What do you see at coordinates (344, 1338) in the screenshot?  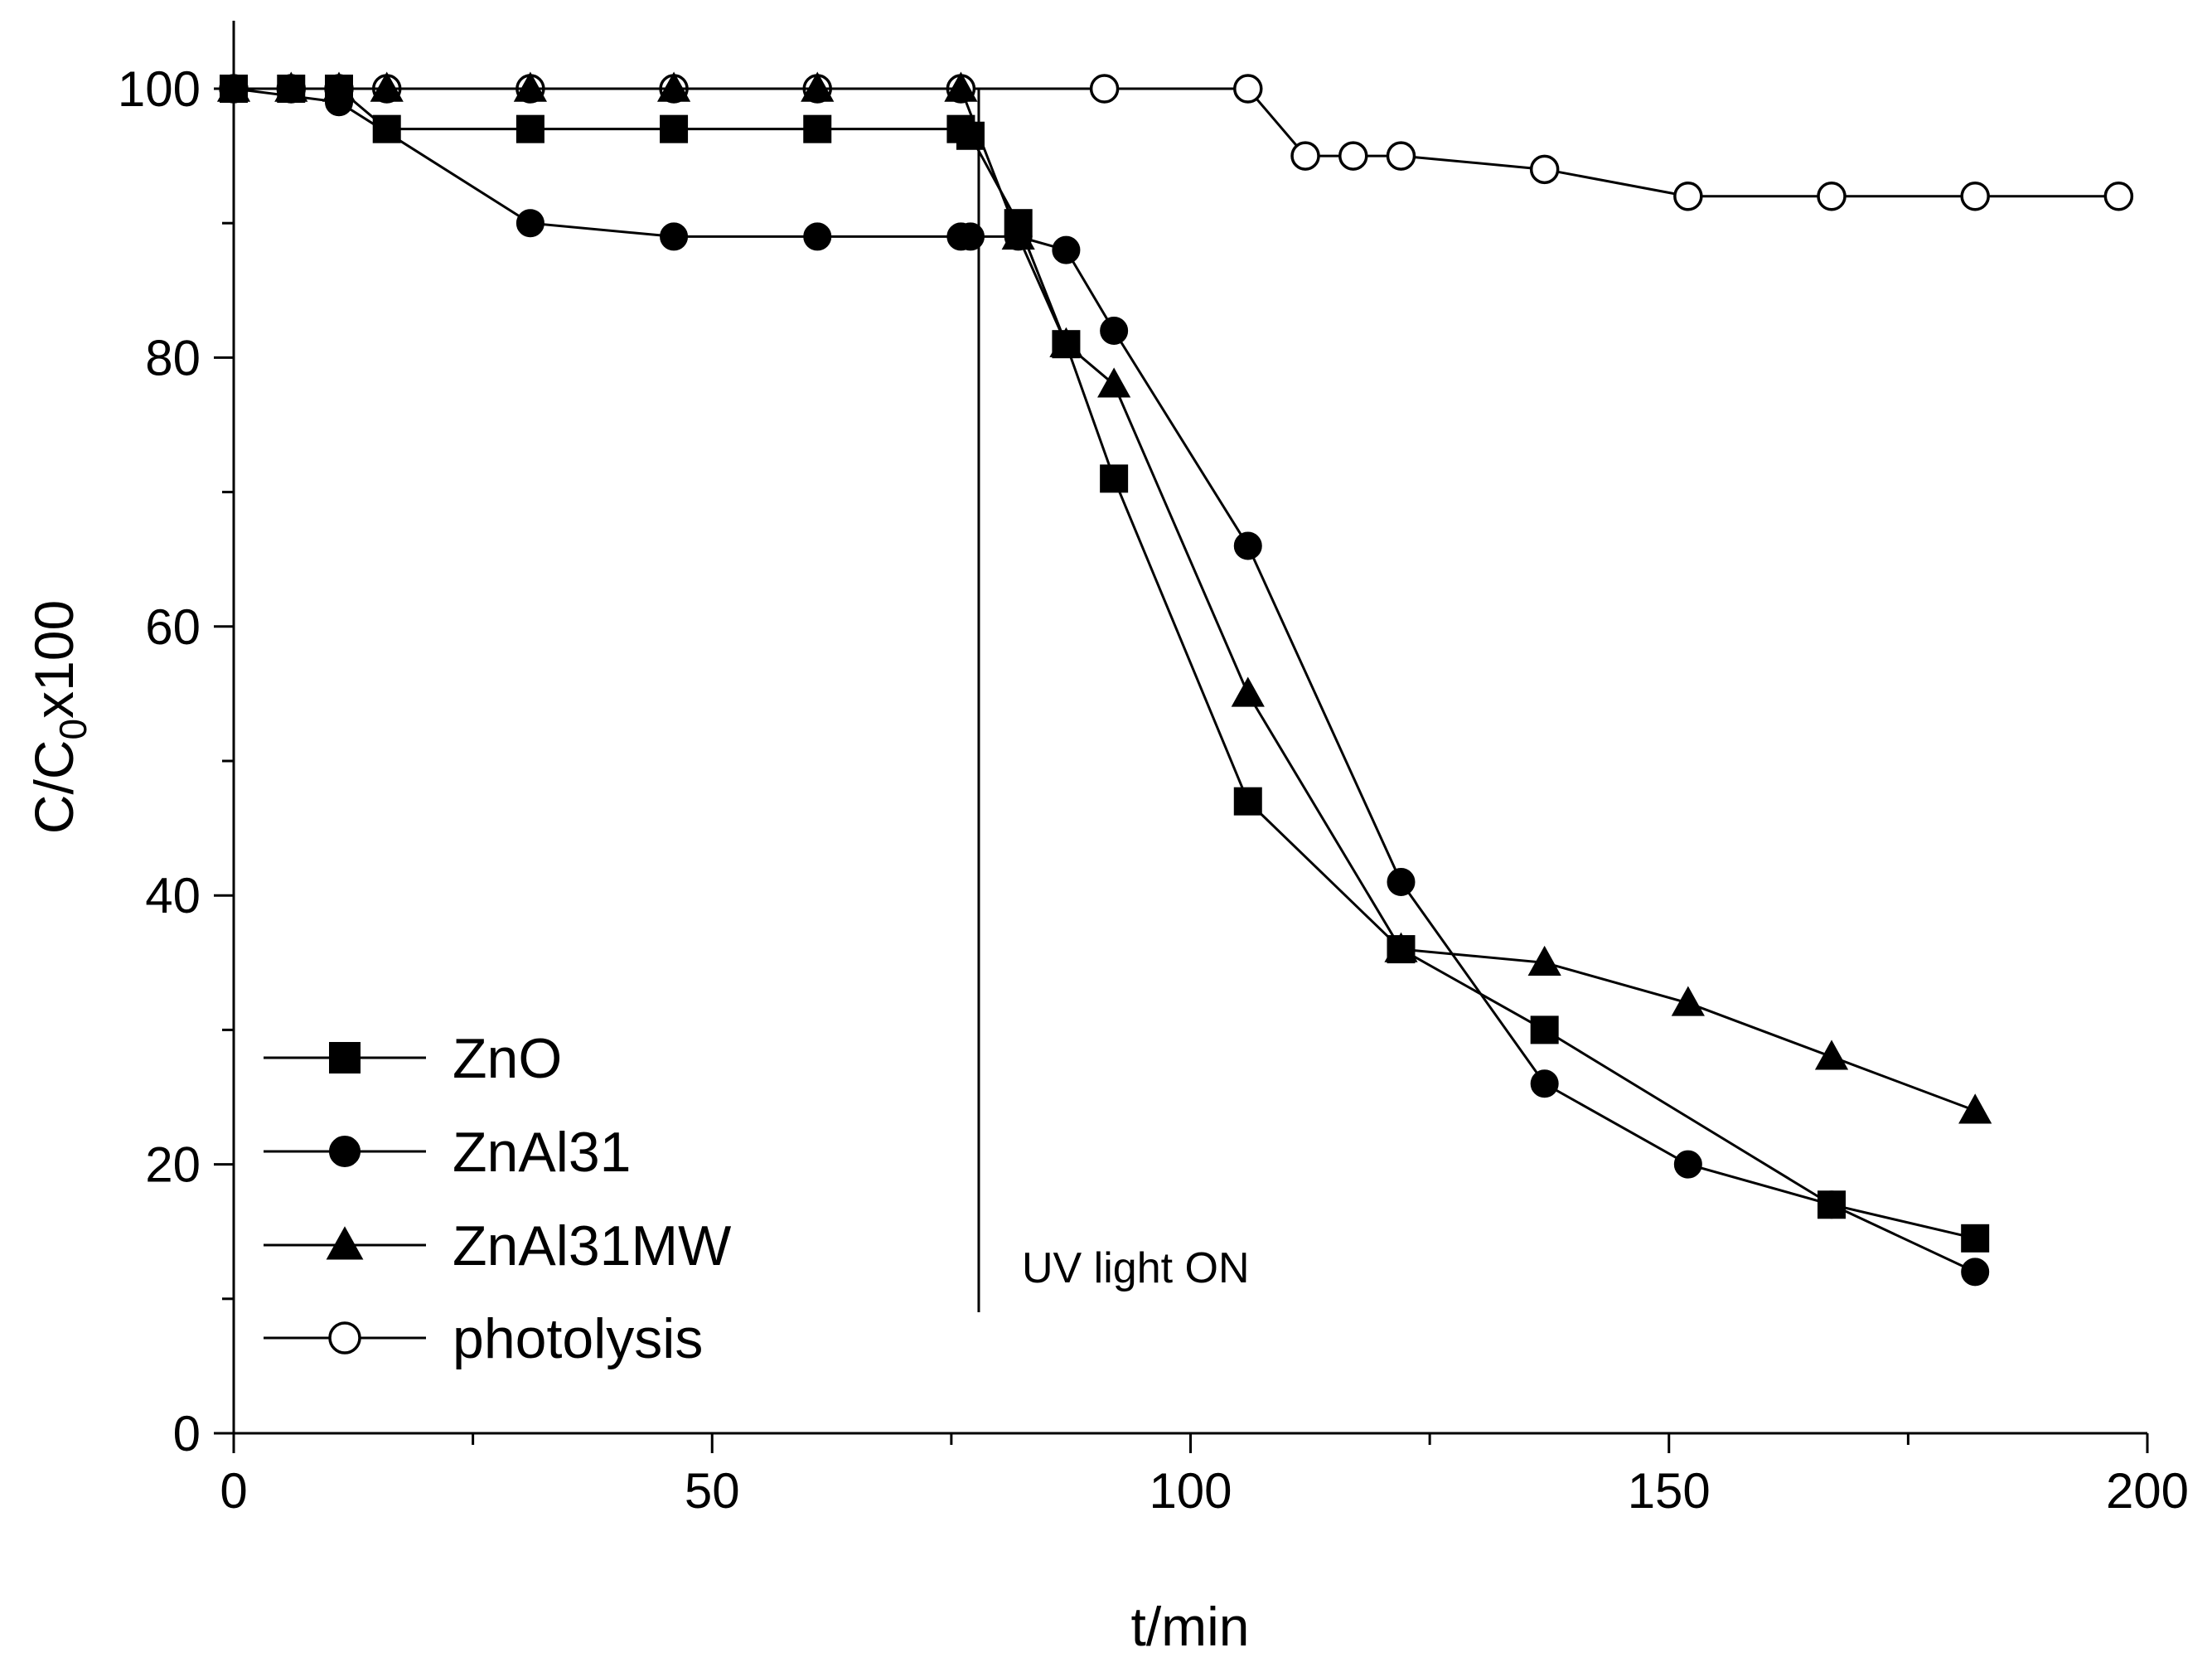 I see `legend-marker-photolysis` at bounding box center [344, 1338].